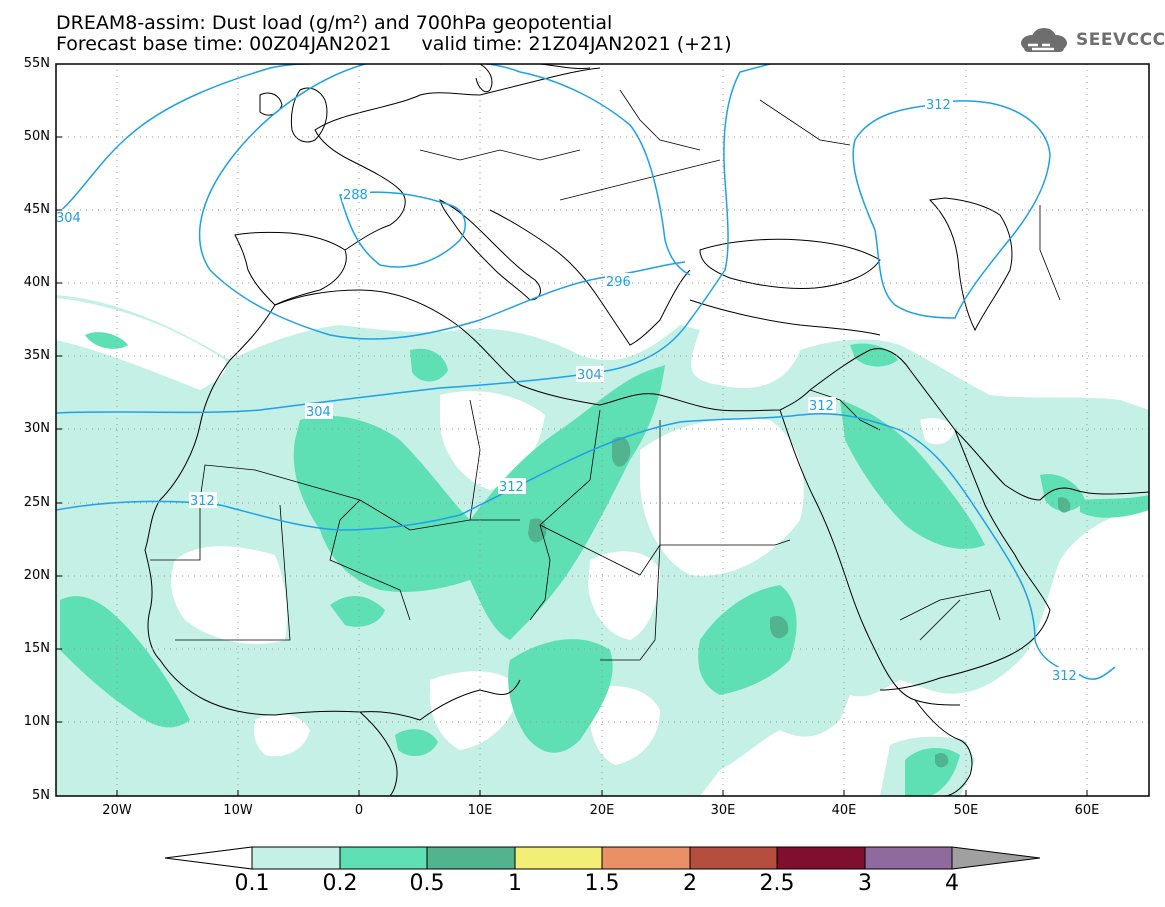  I want to click on lon-label: 50E, so click(966, 810).